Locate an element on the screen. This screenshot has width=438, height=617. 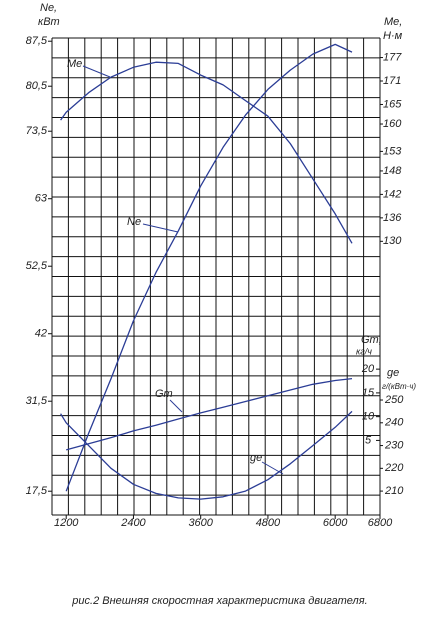
y2-tick-label: 136 is located at coordinates (392, 218).